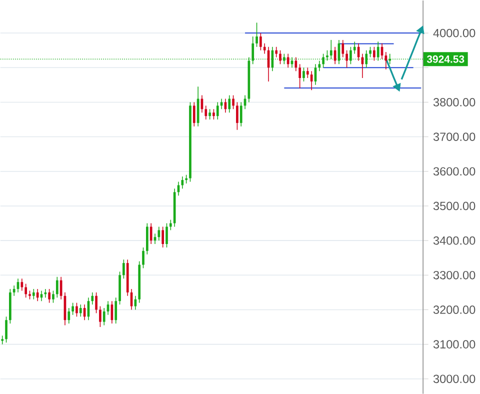 The height and width of the screenshot is (394, 480). I want to click on y-tick-label: 3100.00, so click(454, 344).